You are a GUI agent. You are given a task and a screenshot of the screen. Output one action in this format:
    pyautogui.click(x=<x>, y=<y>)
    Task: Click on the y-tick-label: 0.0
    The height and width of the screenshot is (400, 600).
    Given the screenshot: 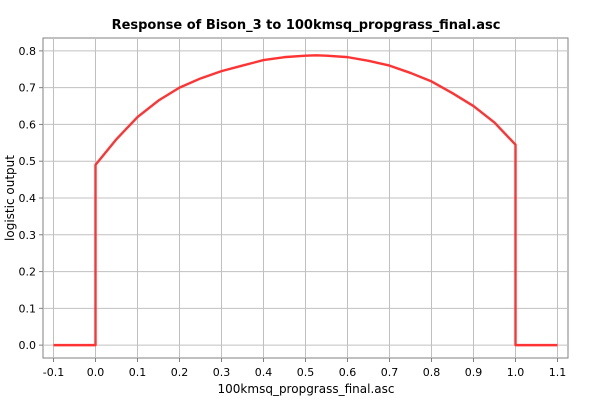 What is the action you would take?
    pyautogui.click(x=28, y=345)
    